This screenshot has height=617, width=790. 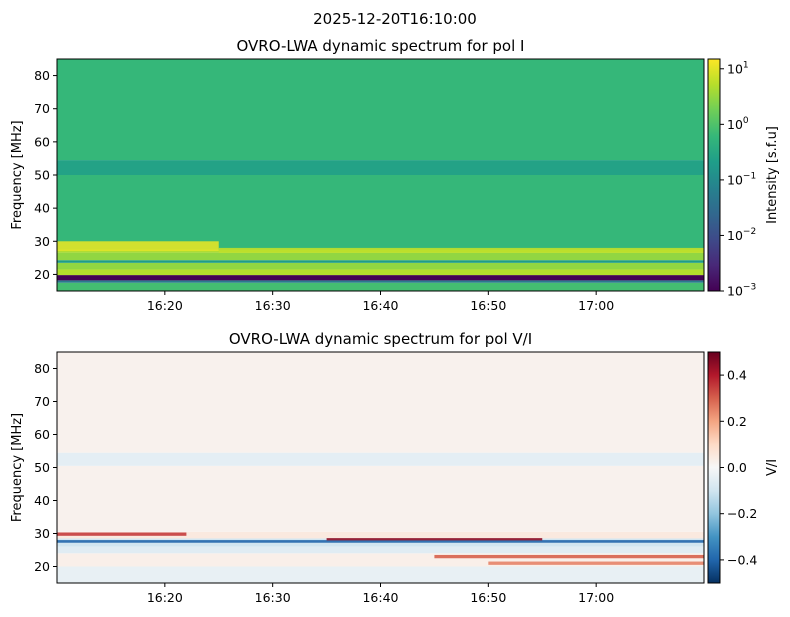 What do you see at coordinates (742, 513) in the screenshot?
I see `colorbar-tick-label: −0.2` at bounding box center [742, 513].